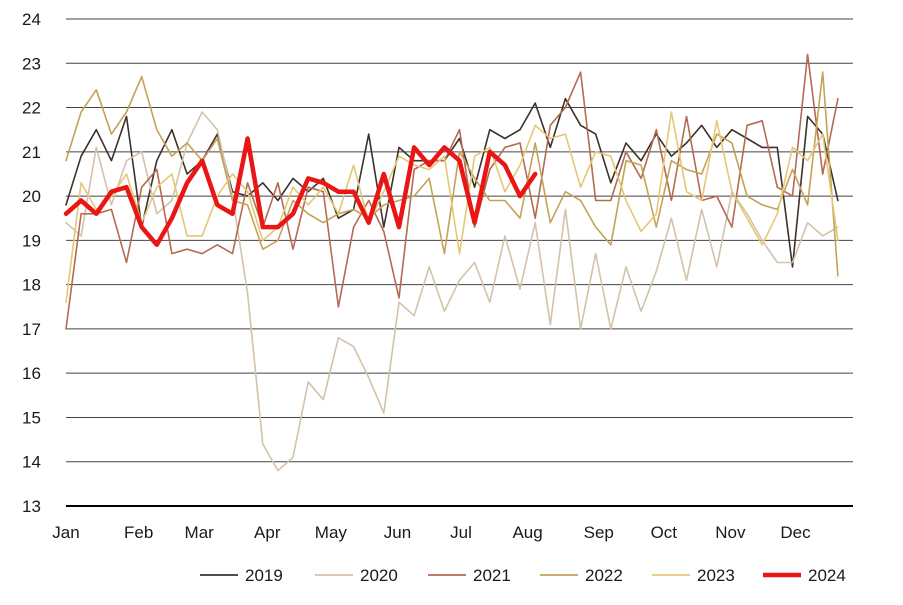 This screenshot has height=605, width=903. I want to click on y-tick-label: 14, so click(31, 462).